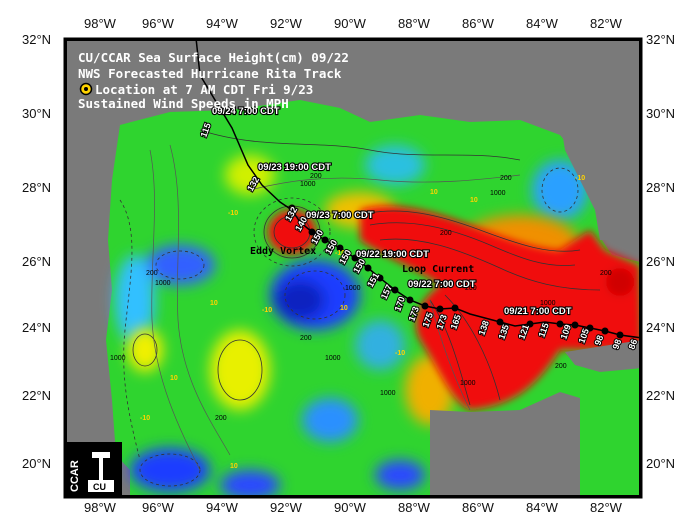 This screenshot has width=679, height=514. I want to click on blue-low-sw, so click(170, 470).